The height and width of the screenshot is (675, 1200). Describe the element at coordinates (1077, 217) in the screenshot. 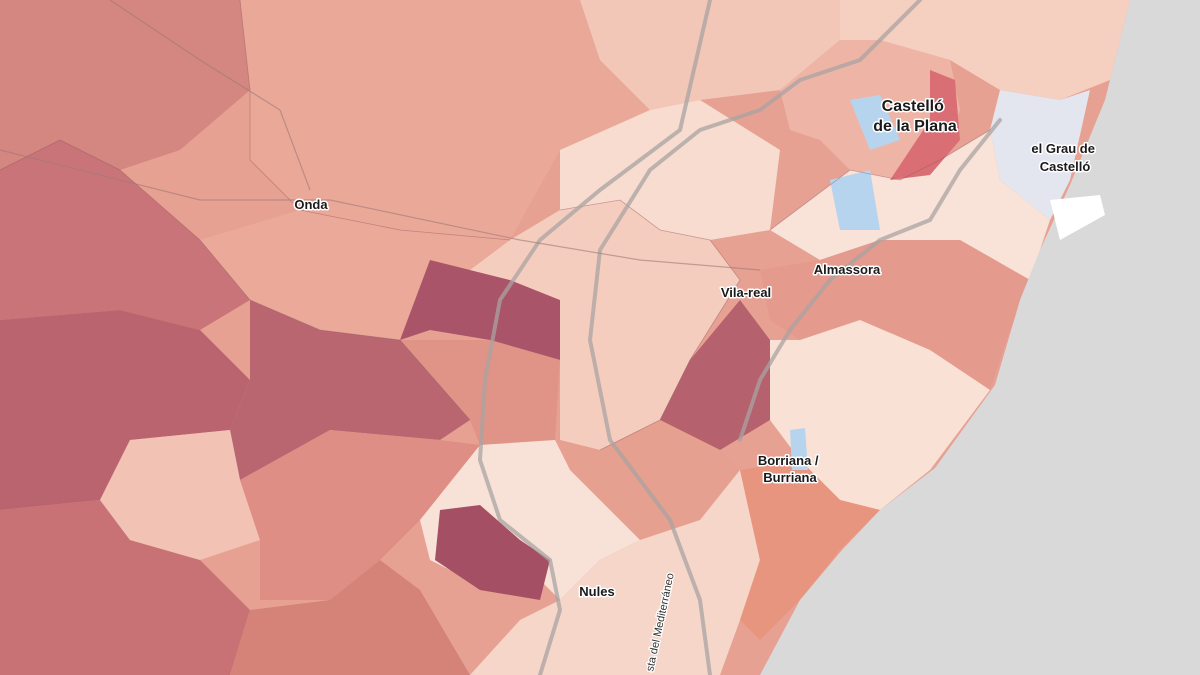

I see `port` at that location.